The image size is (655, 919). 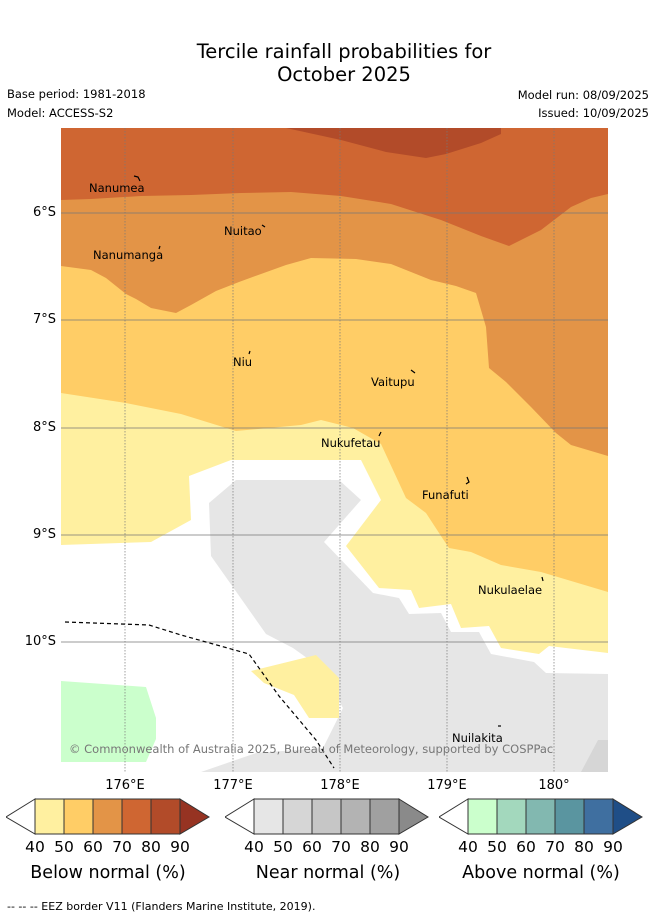 What do you see at coordinates (60, 113) in the screenshot?
I see `model-name: Model: ACCESS-S2` at bounding box center [60, 113].